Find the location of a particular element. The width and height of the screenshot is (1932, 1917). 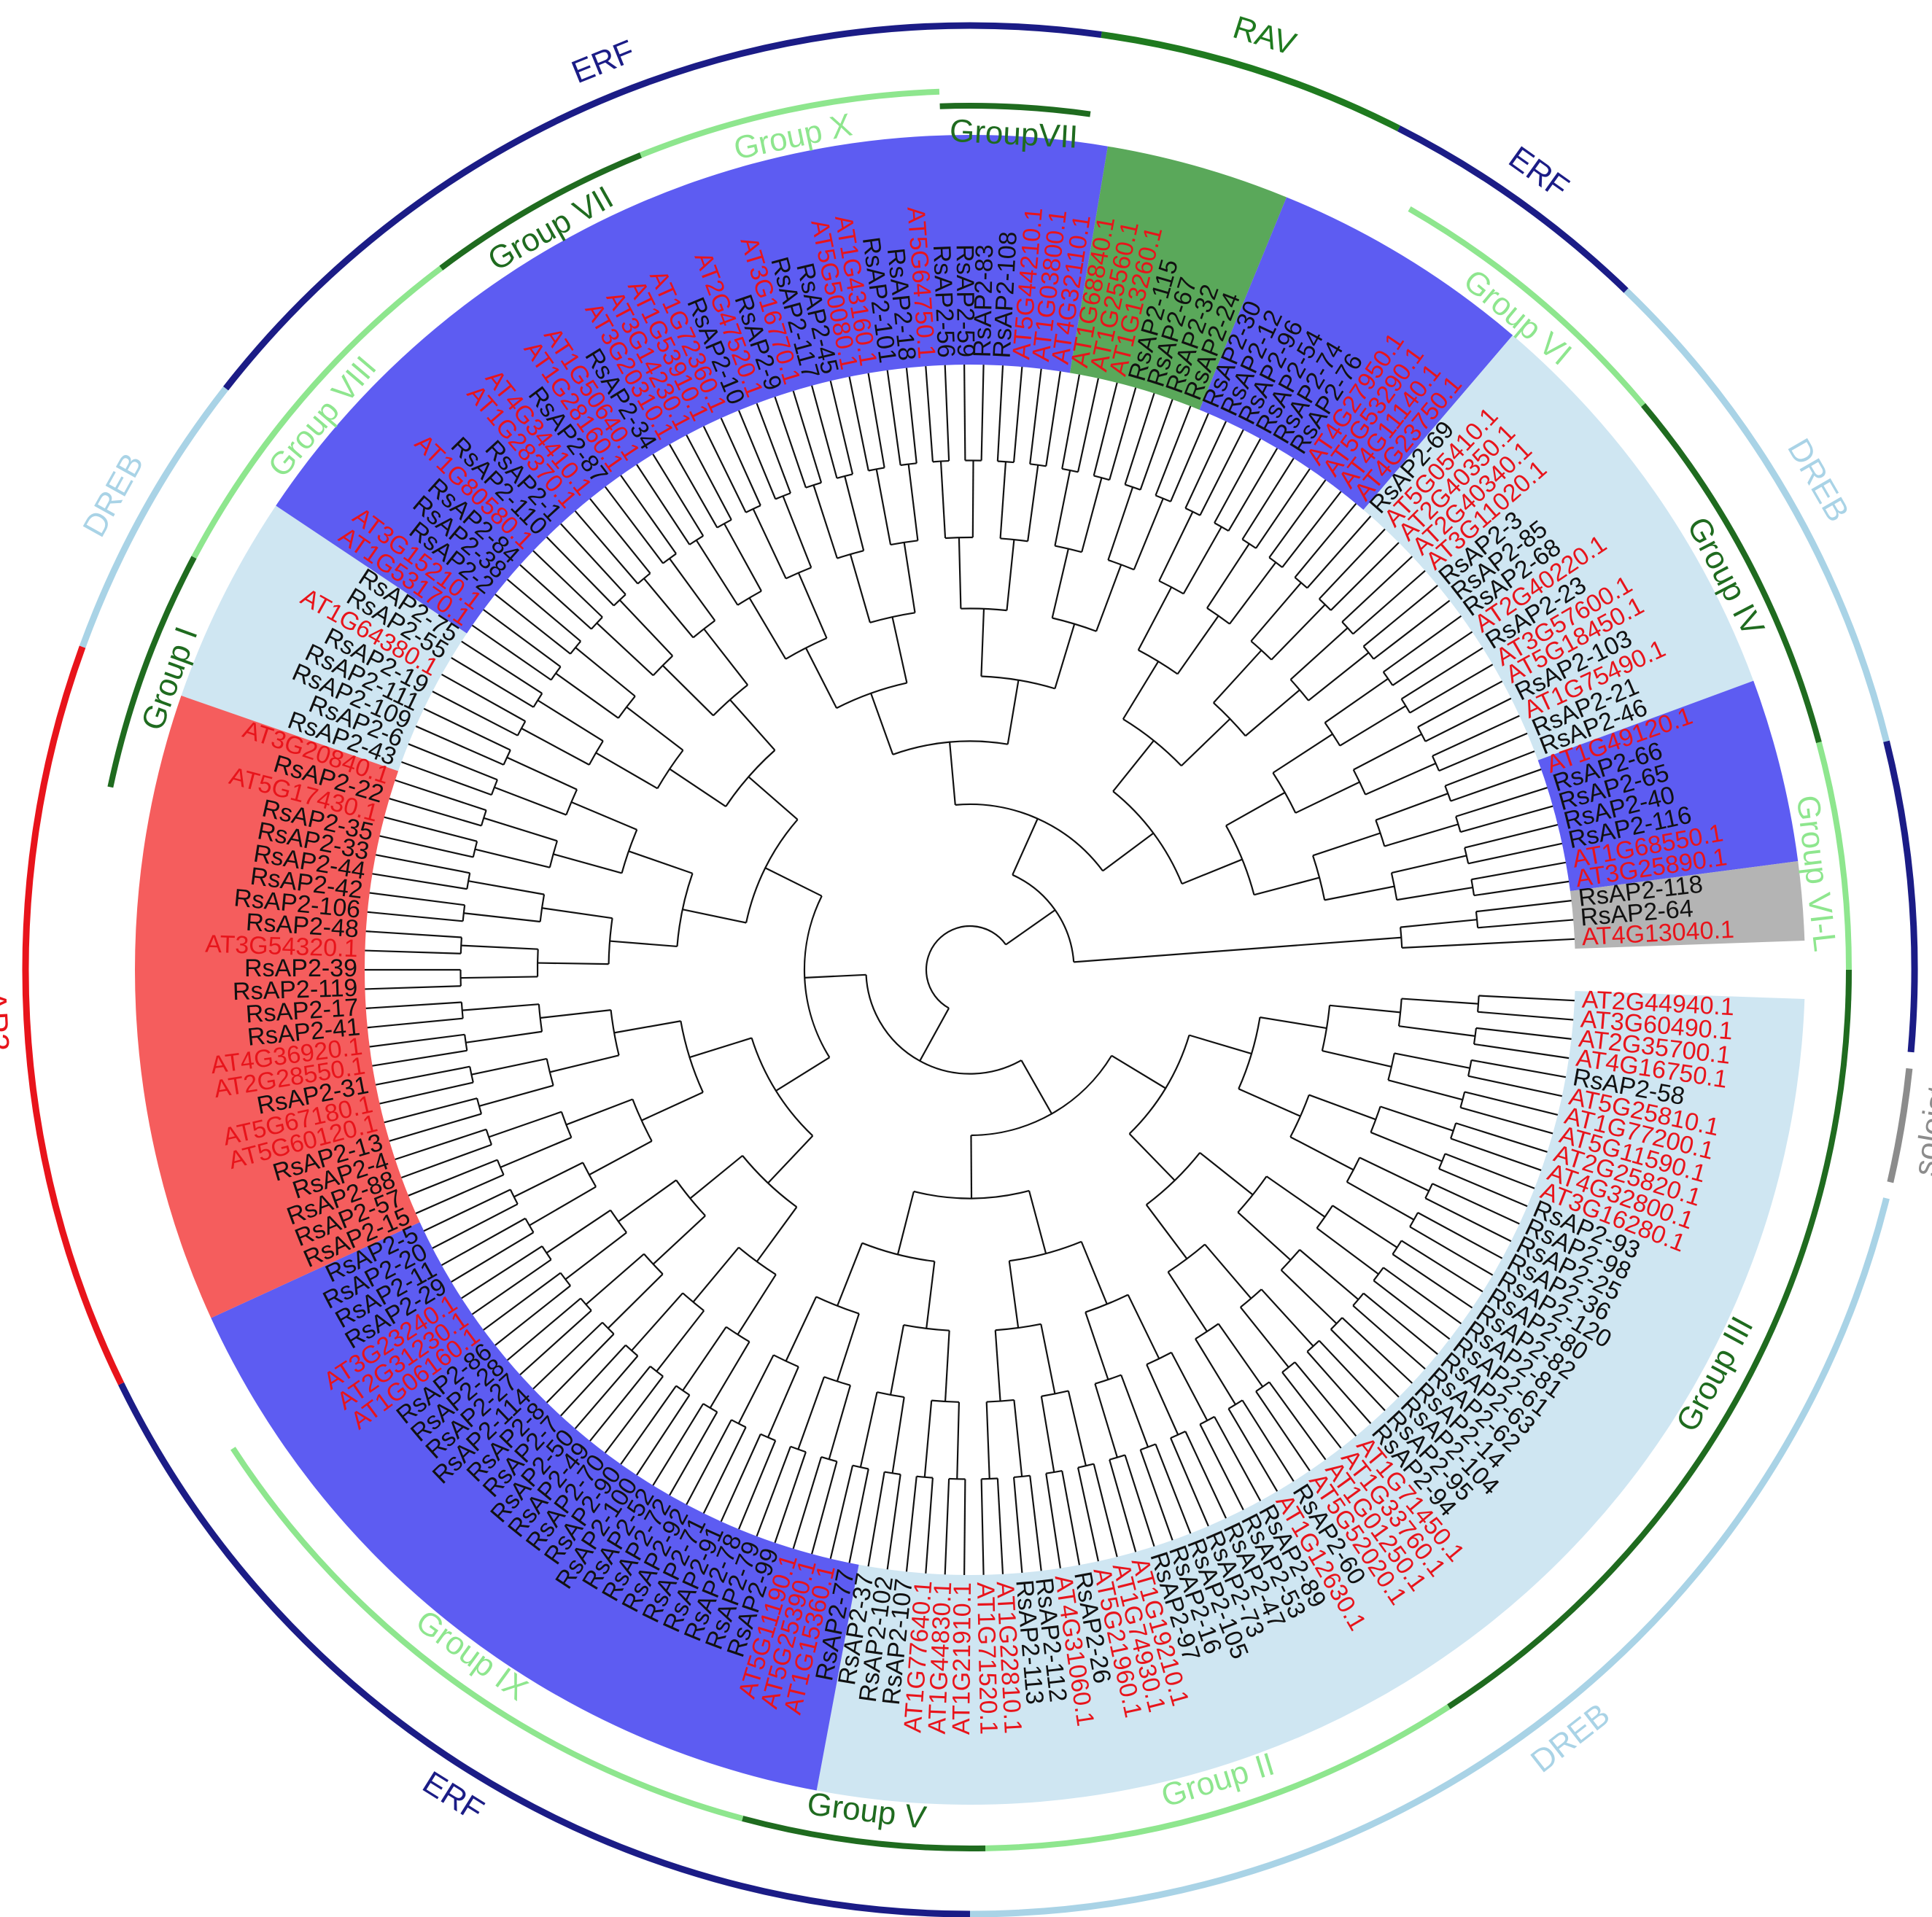

leaf-label: RsAP2-39 is located at coordinates (300, 968).